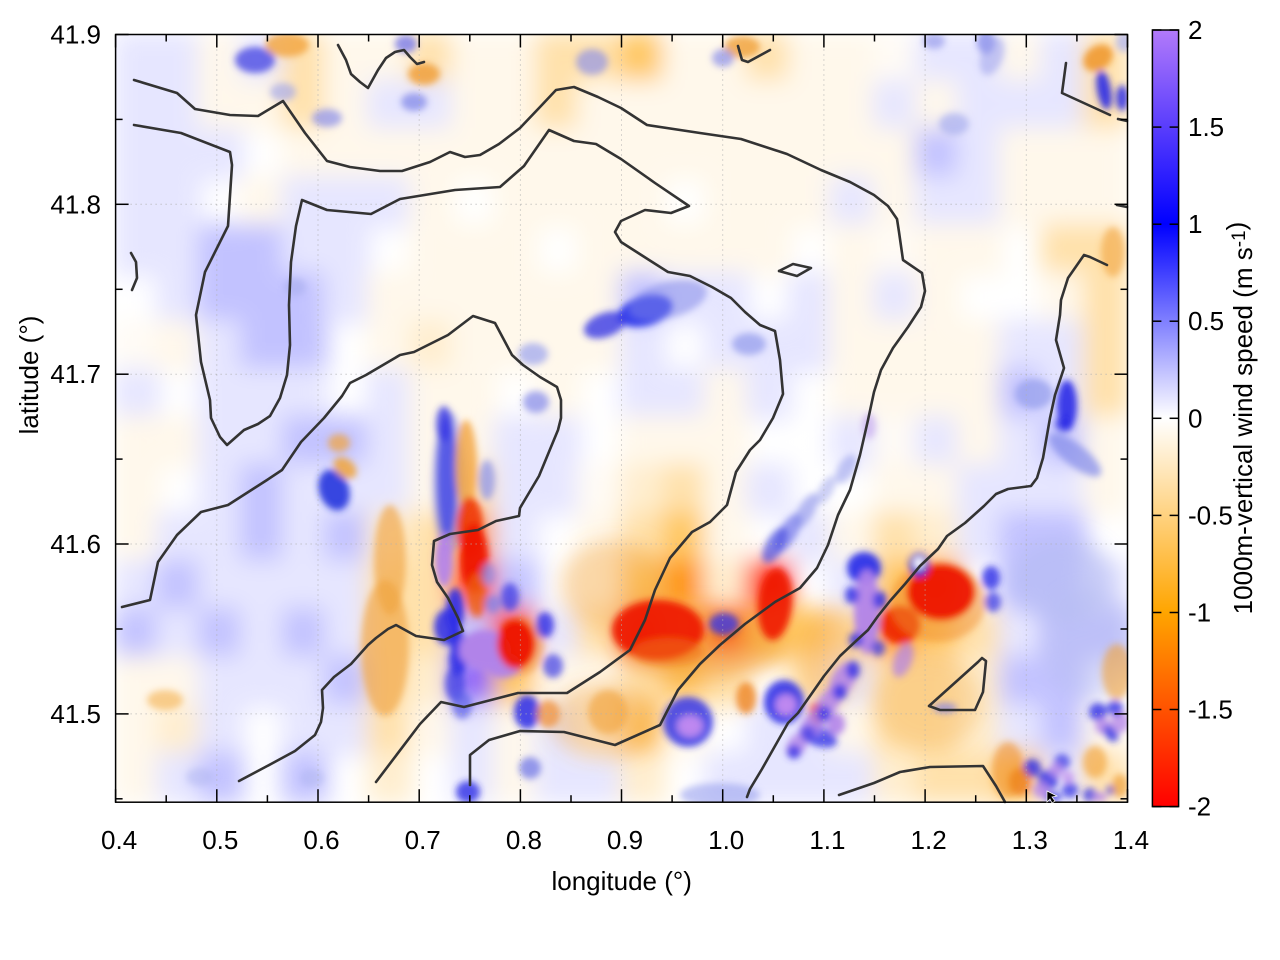 Image resolution: width=1280 pixels, height=960 pixels. I want to click on svg-text: 0.8, so click(524, 840).